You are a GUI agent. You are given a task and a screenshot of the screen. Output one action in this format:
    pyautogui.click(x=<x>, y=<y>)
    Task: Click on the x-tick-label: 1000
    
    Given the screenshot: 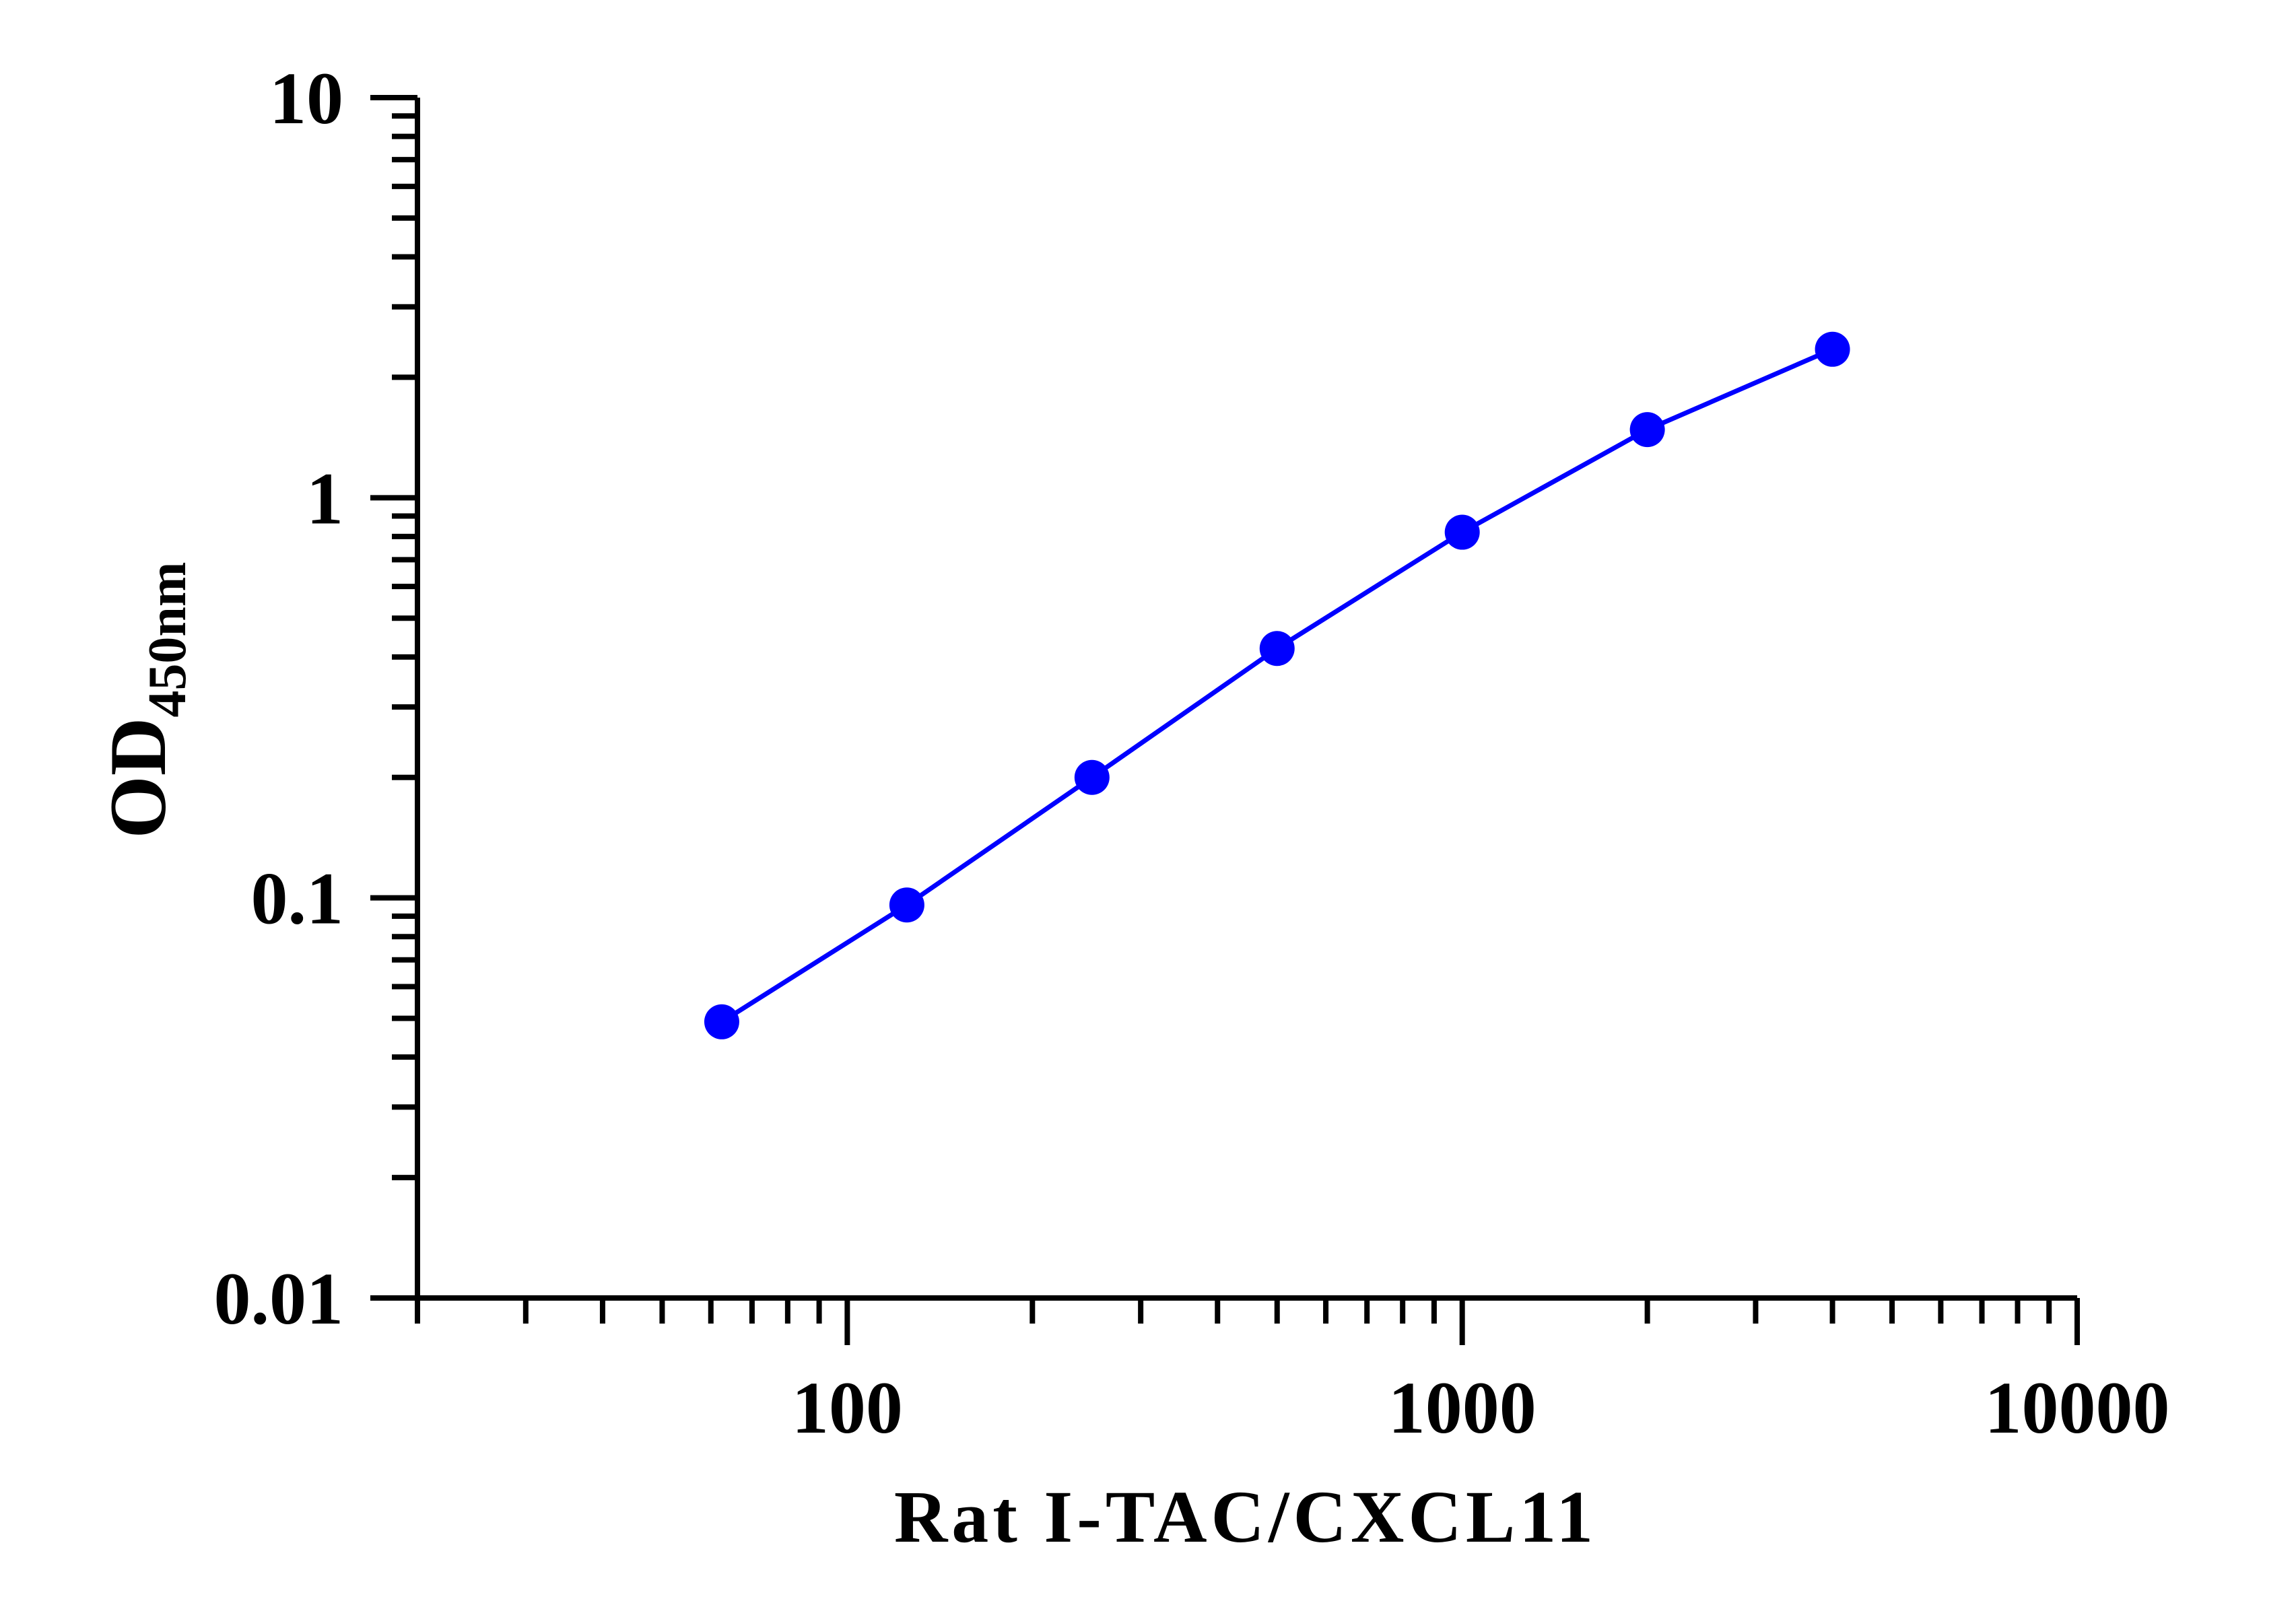 What is the action you would take?
    pyautogui.click(x=1462, y=1408)
    